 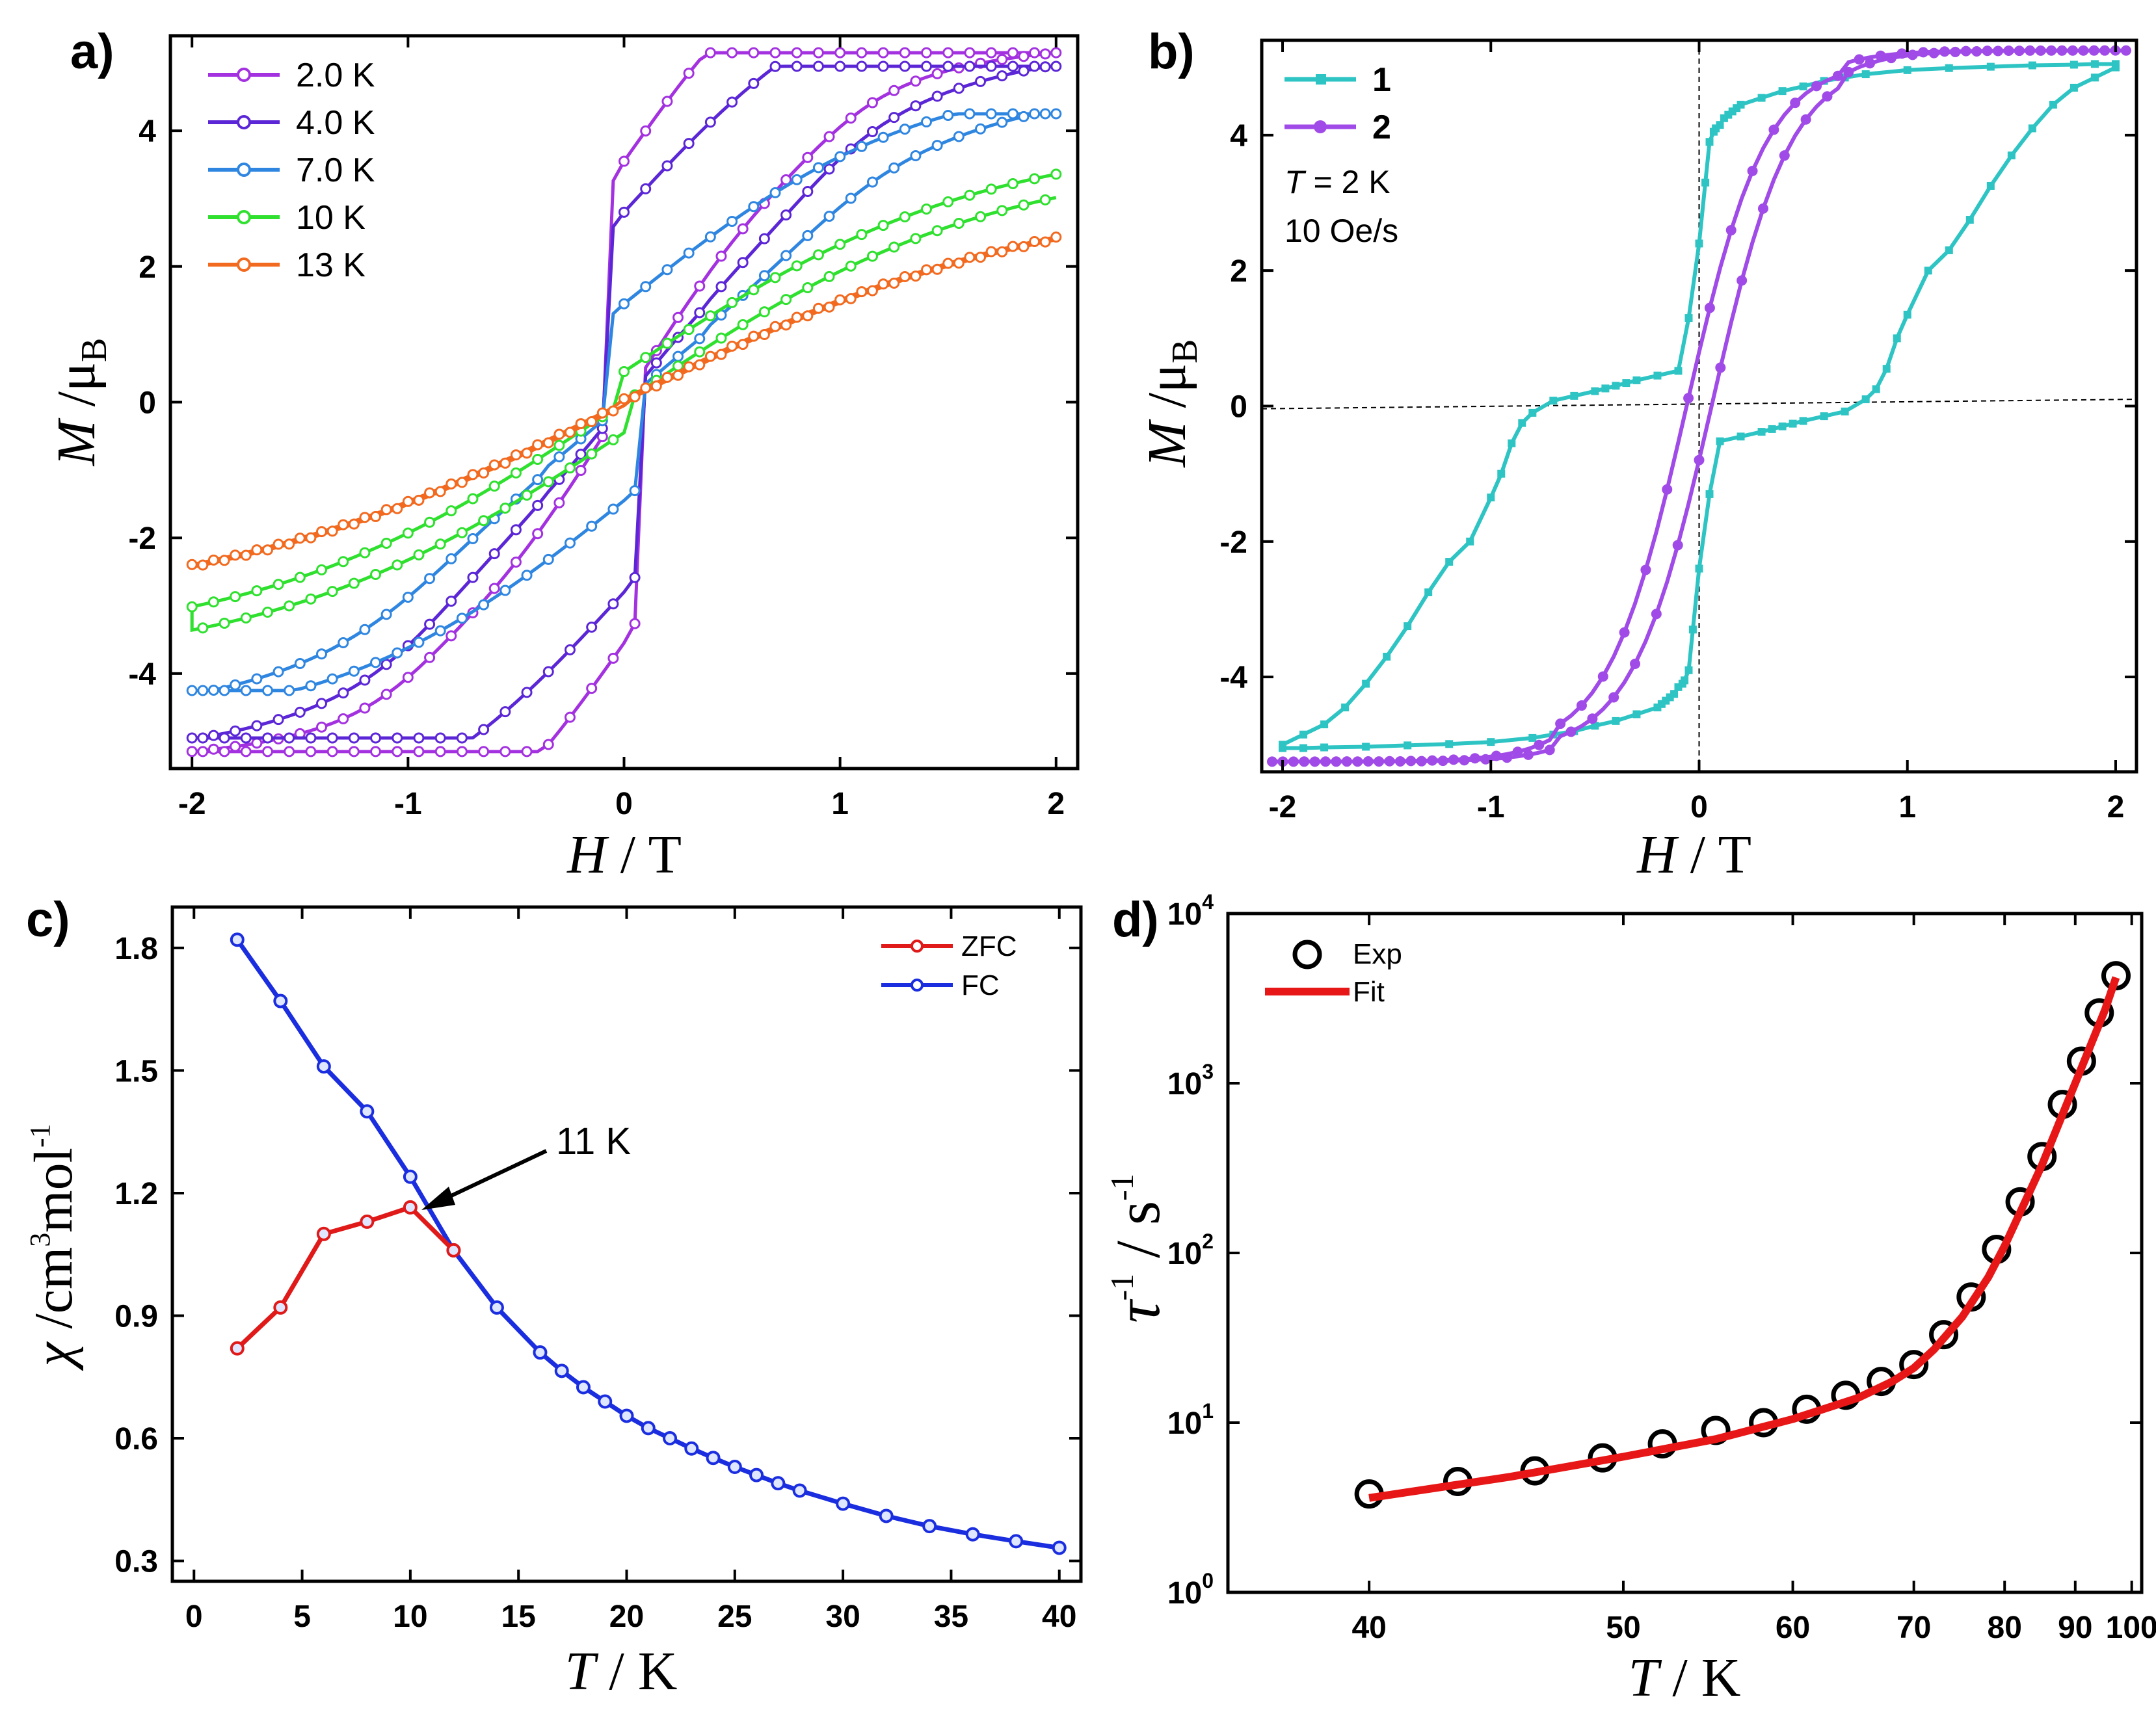 What do you see at coordinates (244, 170) in the screenshot?
I see `legend-marker` at bounding box center [244, 170].